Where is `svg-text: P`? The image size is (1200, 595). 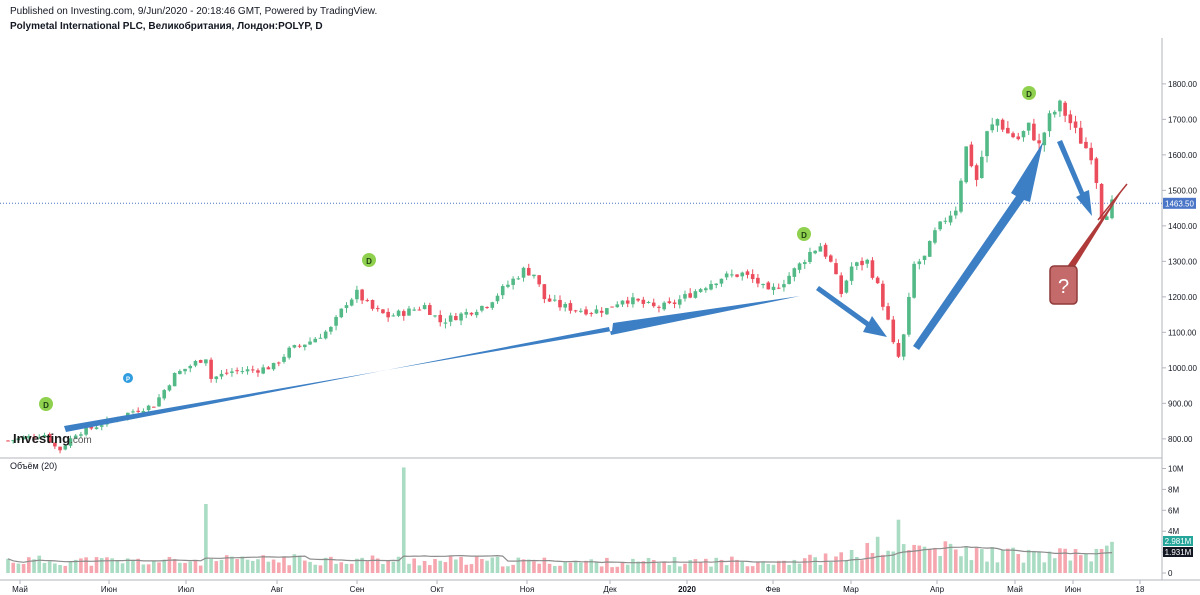
svg-text: P is located at coordinates (128, 380).